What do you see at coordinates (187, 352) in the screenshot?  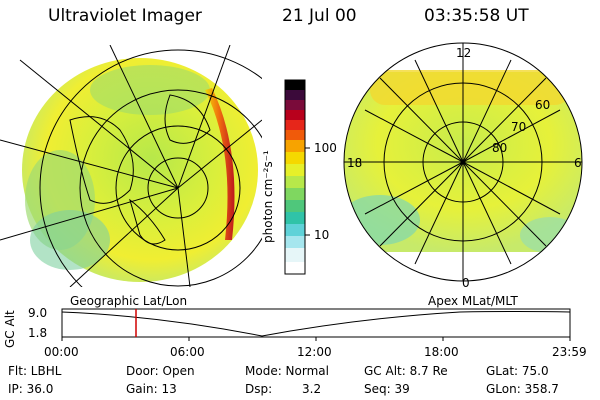 I see `timeline-xtick-0600: 06:00` at bounding box center [187, 352].